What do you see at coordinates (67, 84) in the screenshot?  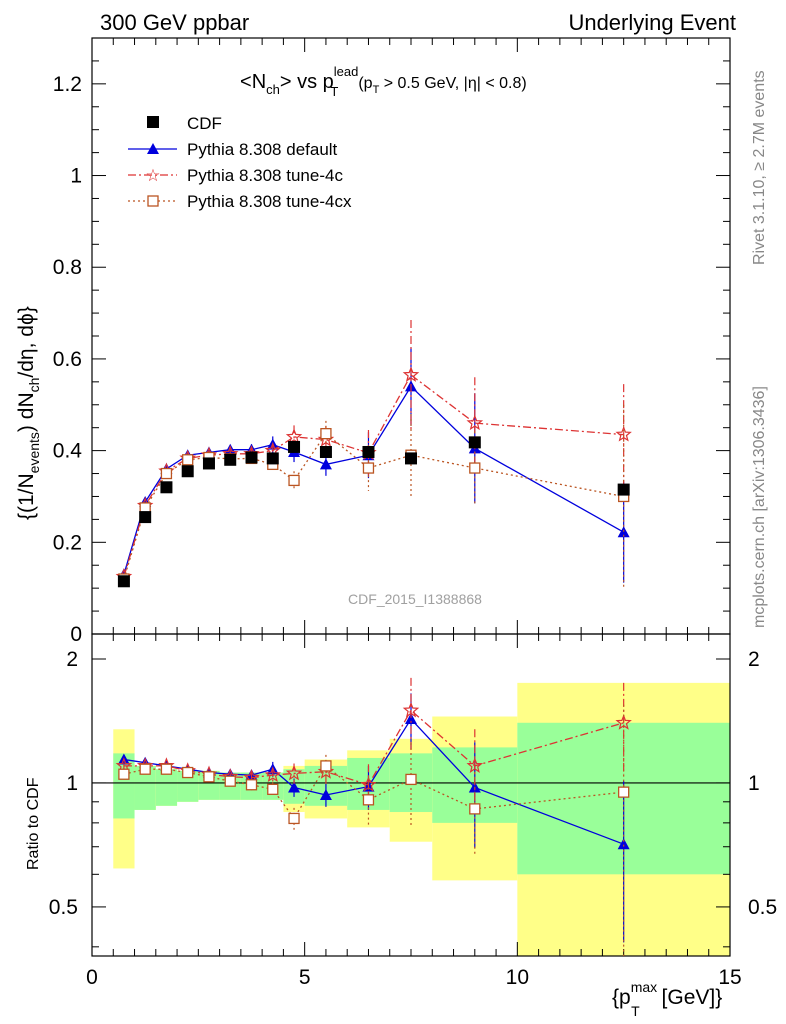 I see `main-y-tick-label: 1.2` at bounding box center [67, 84].